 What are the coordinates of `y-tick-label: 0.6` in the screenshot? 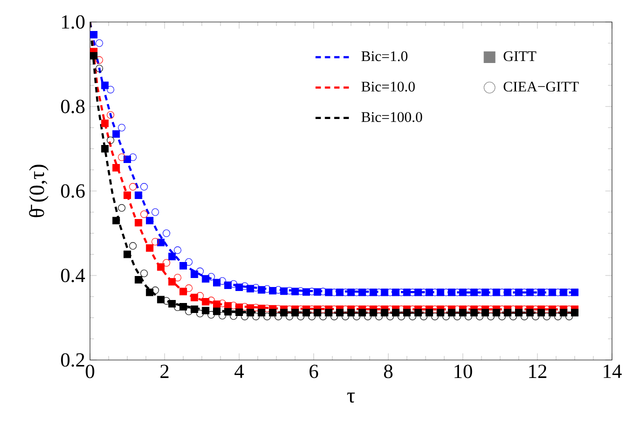 It's located at (73, 191).